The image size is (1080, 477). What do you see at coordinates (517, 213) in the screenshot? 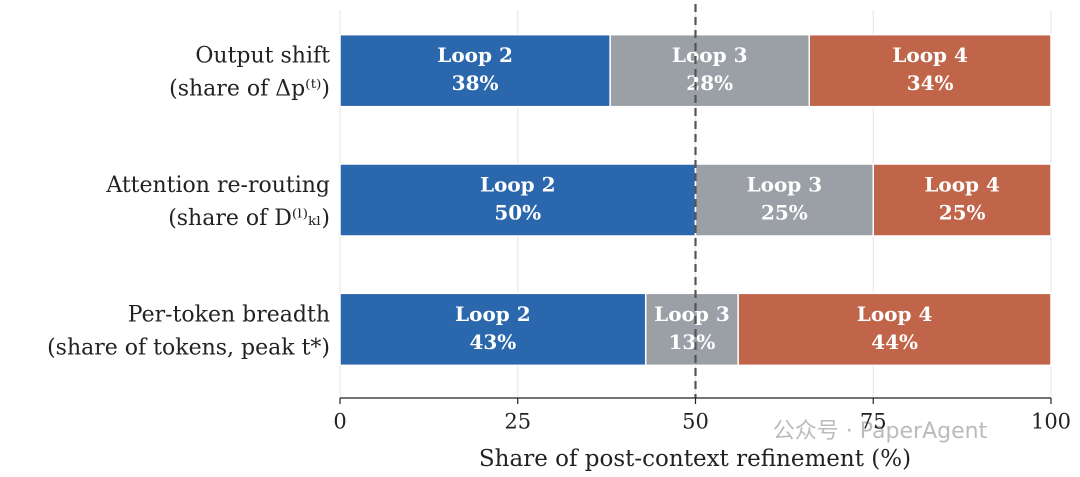
I see `value-label: 50%` at bounding box center [517, 213].